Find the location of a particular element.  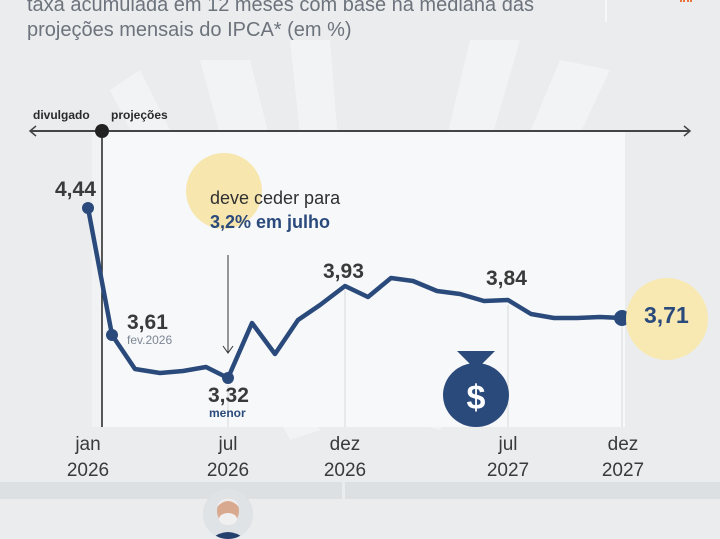

x-tick-dez-2027: dez 2027 is located at coordinates (623, 458).